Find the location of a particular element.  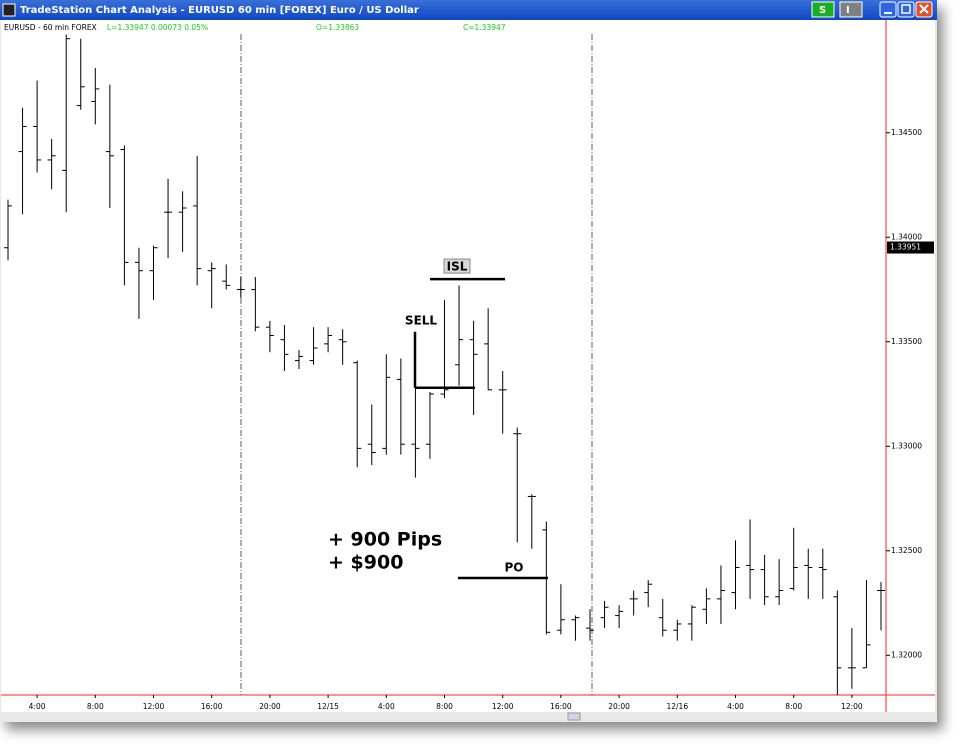

i-button is located at coordinates (851, 9).